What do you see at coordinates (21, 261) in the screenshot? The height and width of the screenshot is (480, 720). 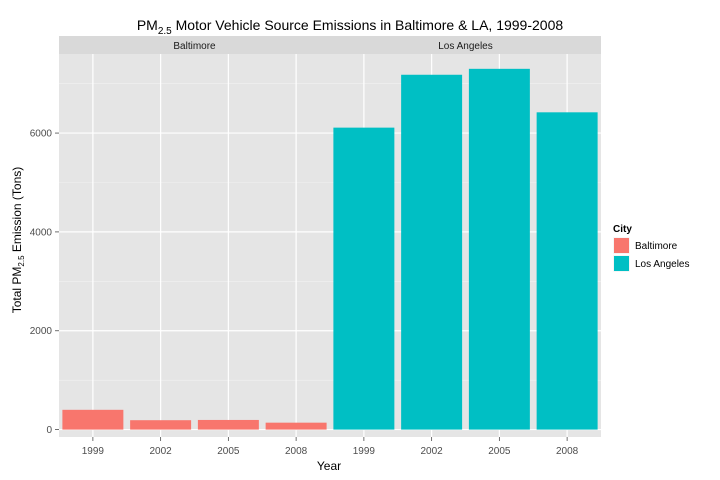 I see `y-axis-title-subscript: 2.5` at bounding box center [21, 261].